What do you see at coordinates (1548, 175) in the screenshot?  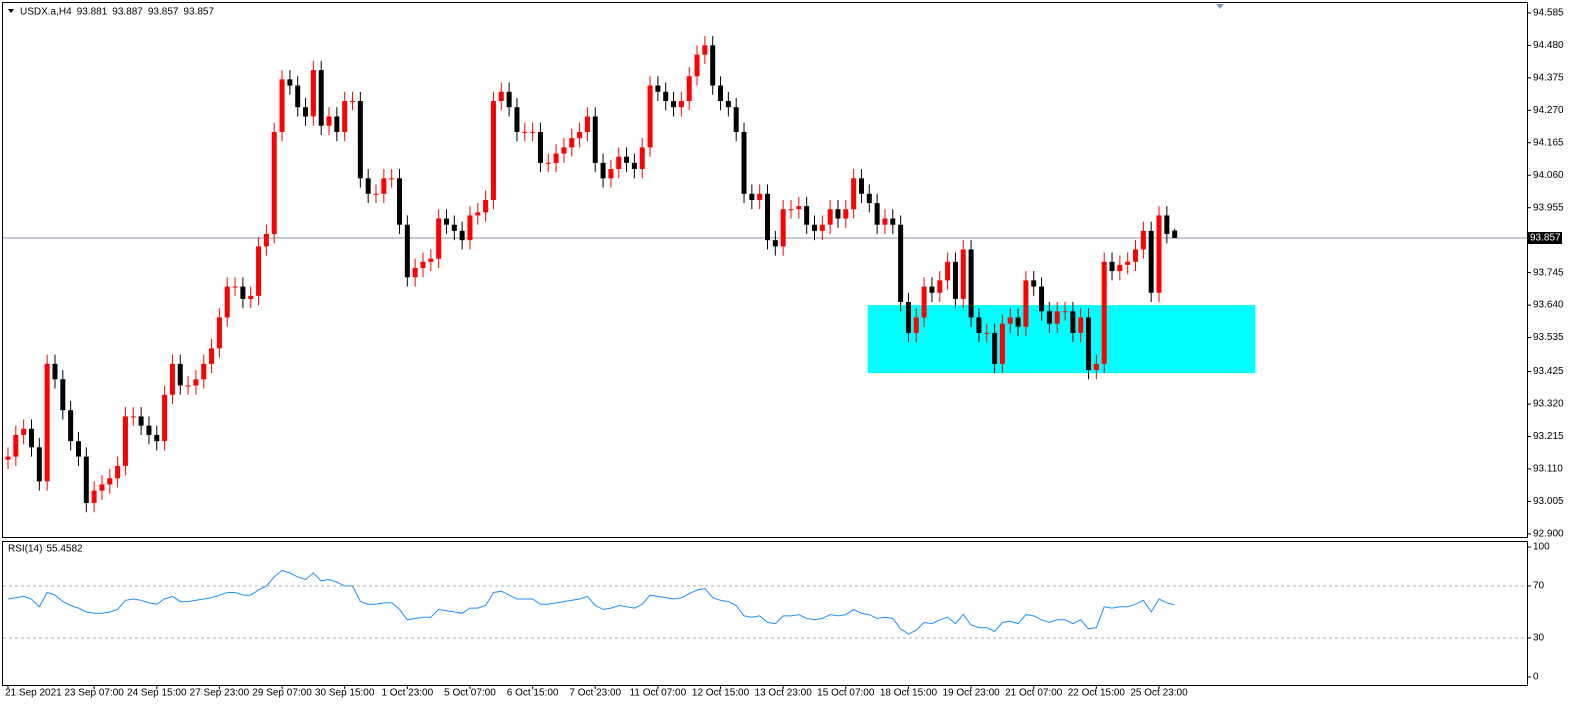 I see `y-tick-label: 94.060` at bounding box center [1548, 175].